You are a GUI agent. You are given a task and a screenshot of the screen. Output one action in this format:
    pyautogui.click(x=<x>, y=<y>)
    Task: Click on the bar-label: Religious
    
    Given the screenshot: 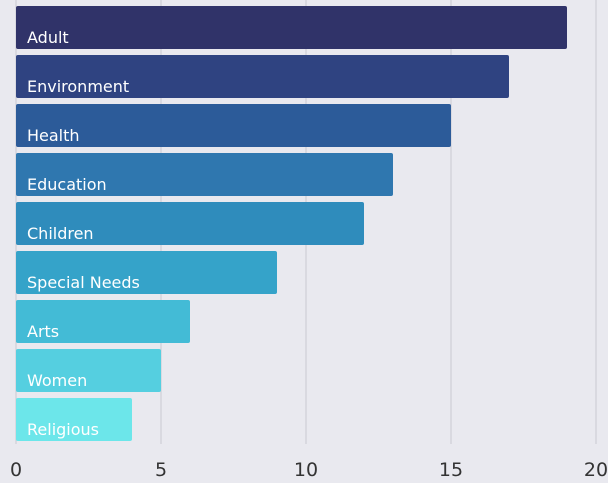 What is the action you would take?
    pyautogui.click(x=63, y=429)
    